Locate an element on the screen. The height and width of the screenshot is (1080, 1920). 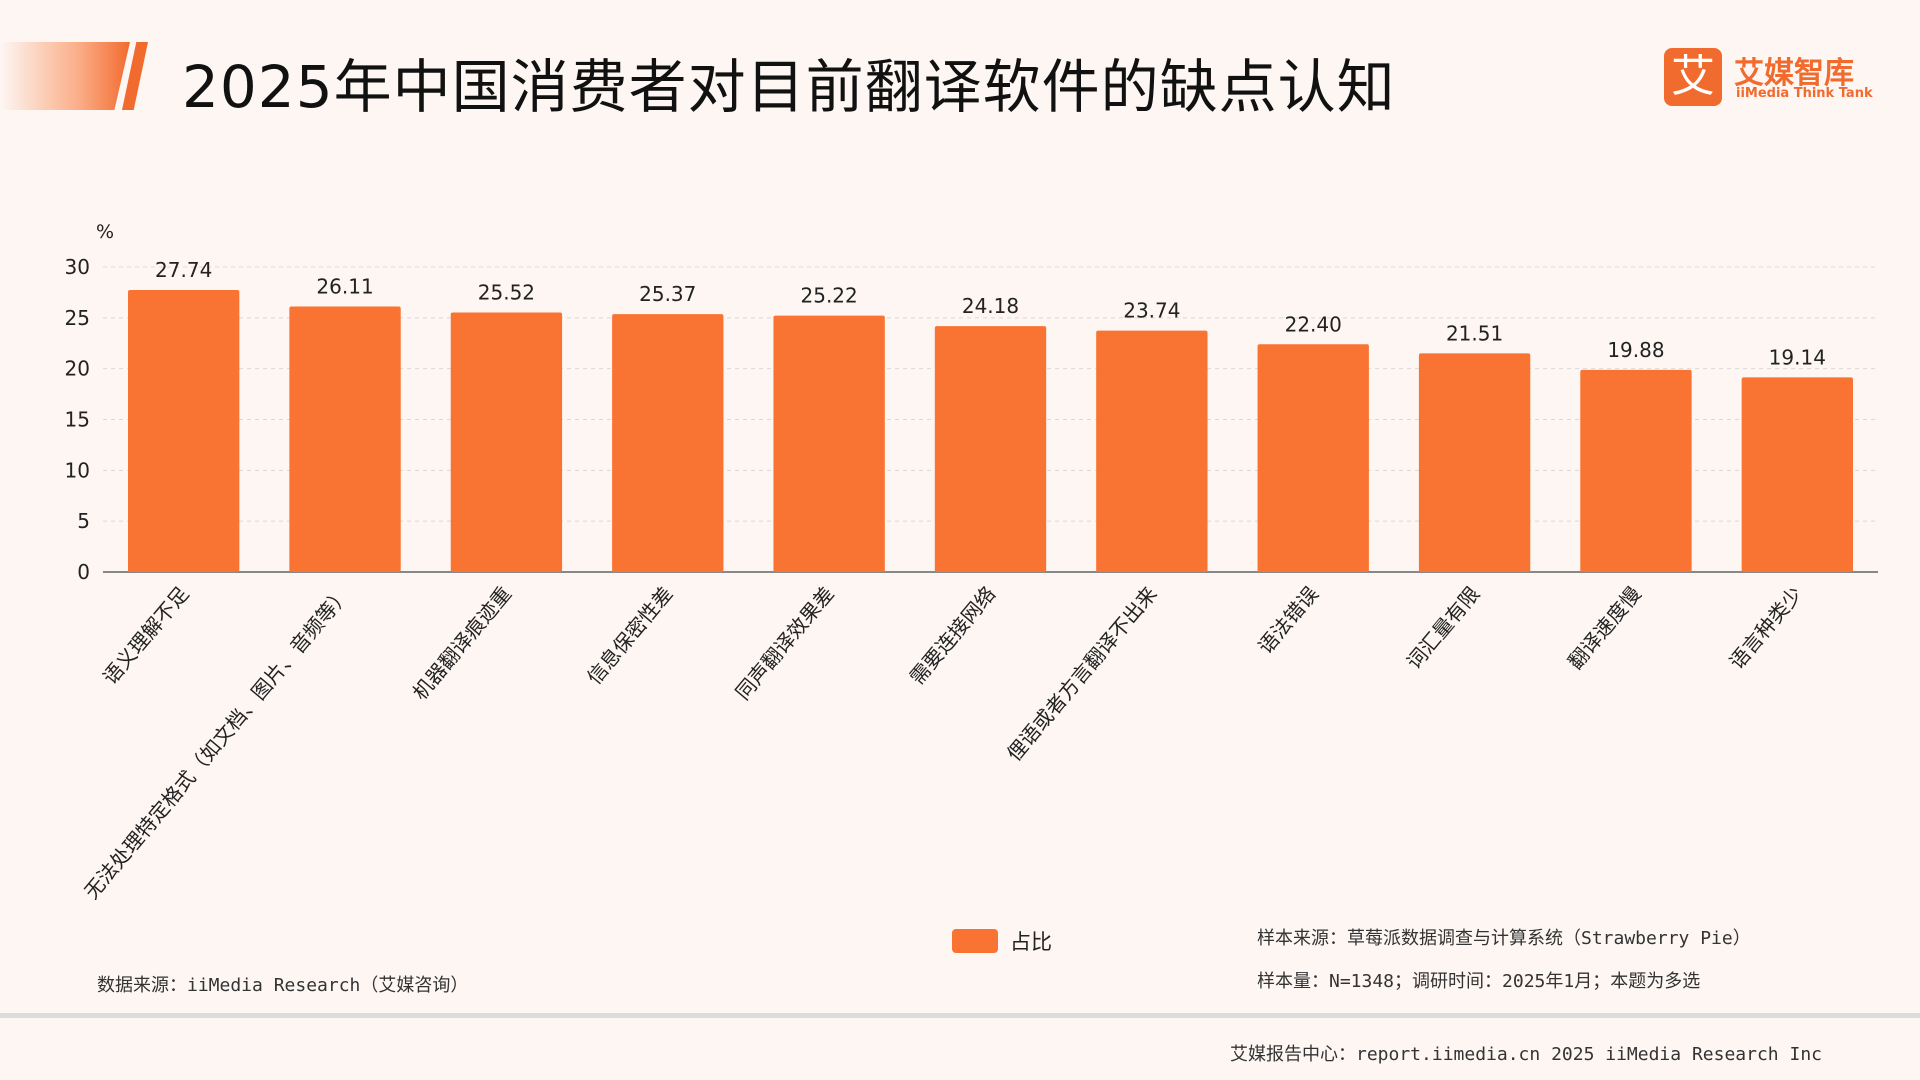
data-source-note: 数据来源：iiMedia Research（艾媒咨询） is located at coordinates (283, 985).